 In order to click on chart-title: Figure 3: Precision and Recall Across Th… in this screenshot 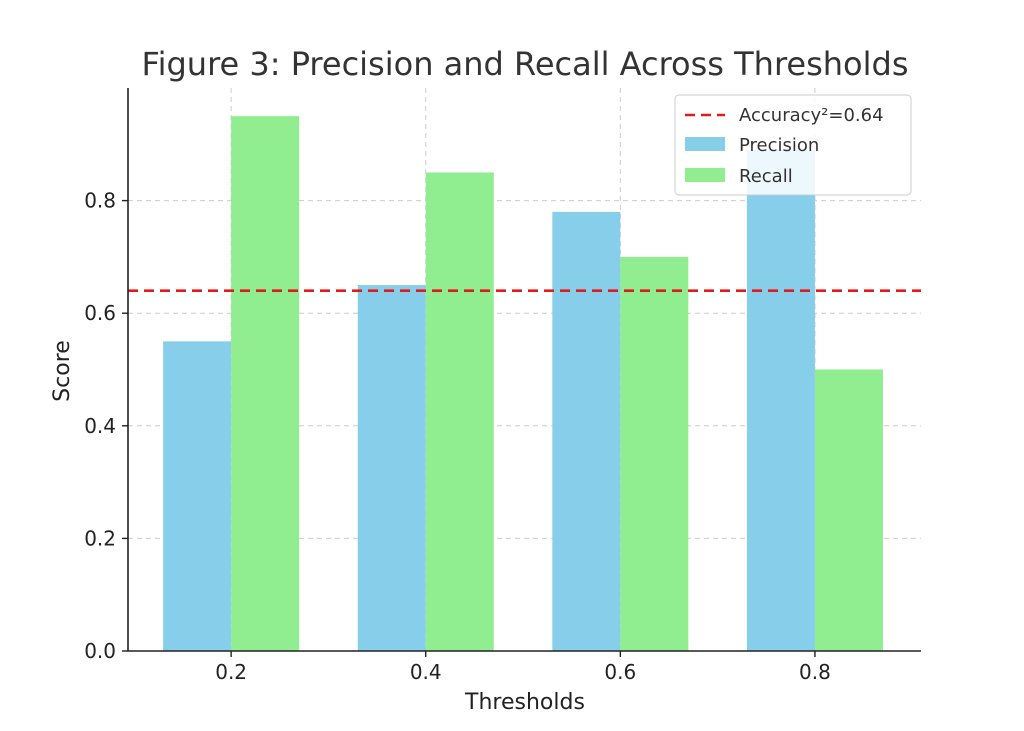, I will do `click(525, 64)`.